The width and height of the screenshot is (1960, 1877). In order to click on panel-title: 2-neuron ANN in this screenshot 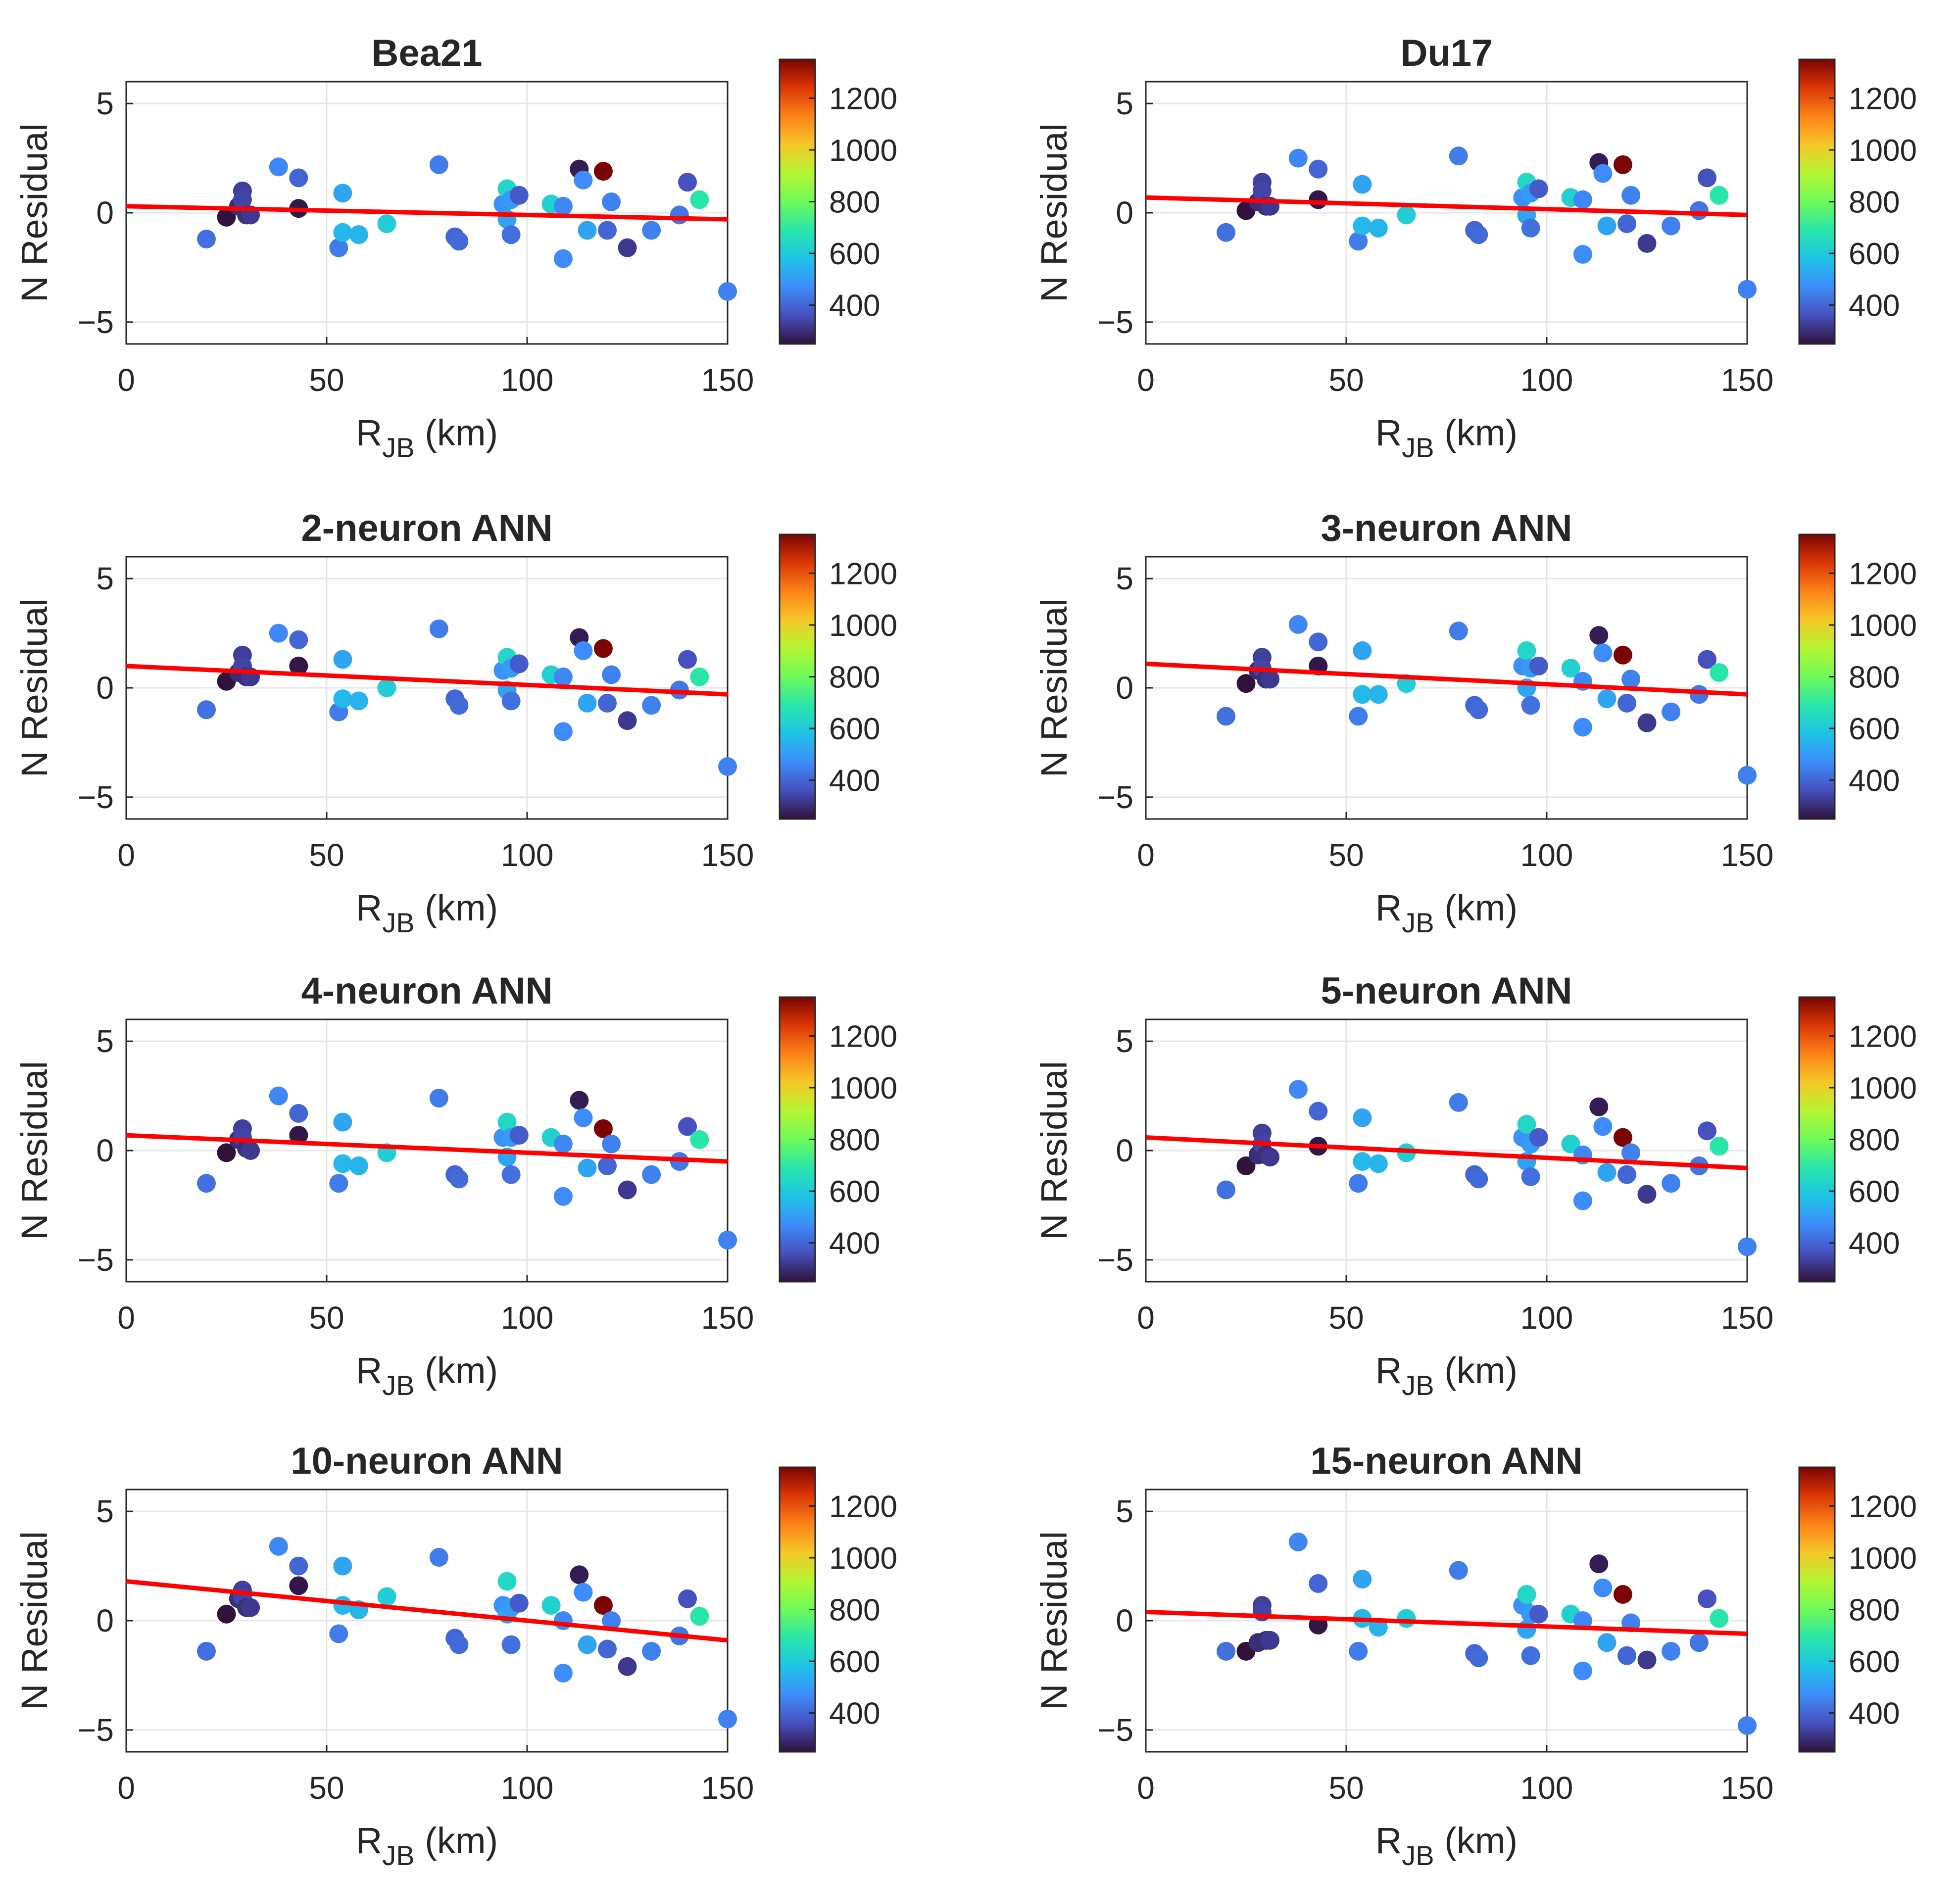, I will do `click(426, 528)`.